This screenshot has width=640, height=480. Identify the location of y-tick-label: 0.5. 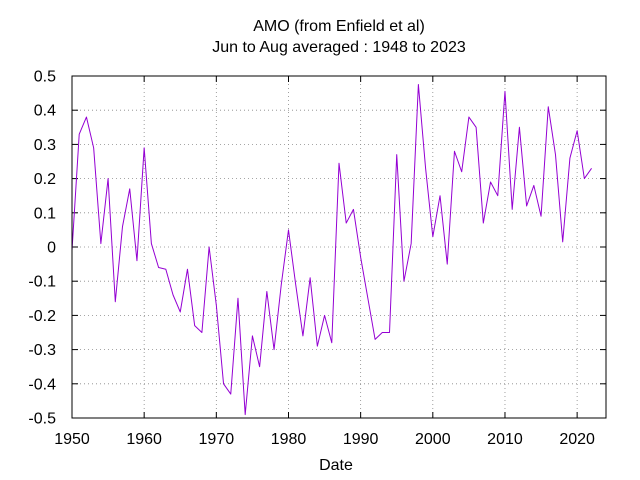
(45, 77).